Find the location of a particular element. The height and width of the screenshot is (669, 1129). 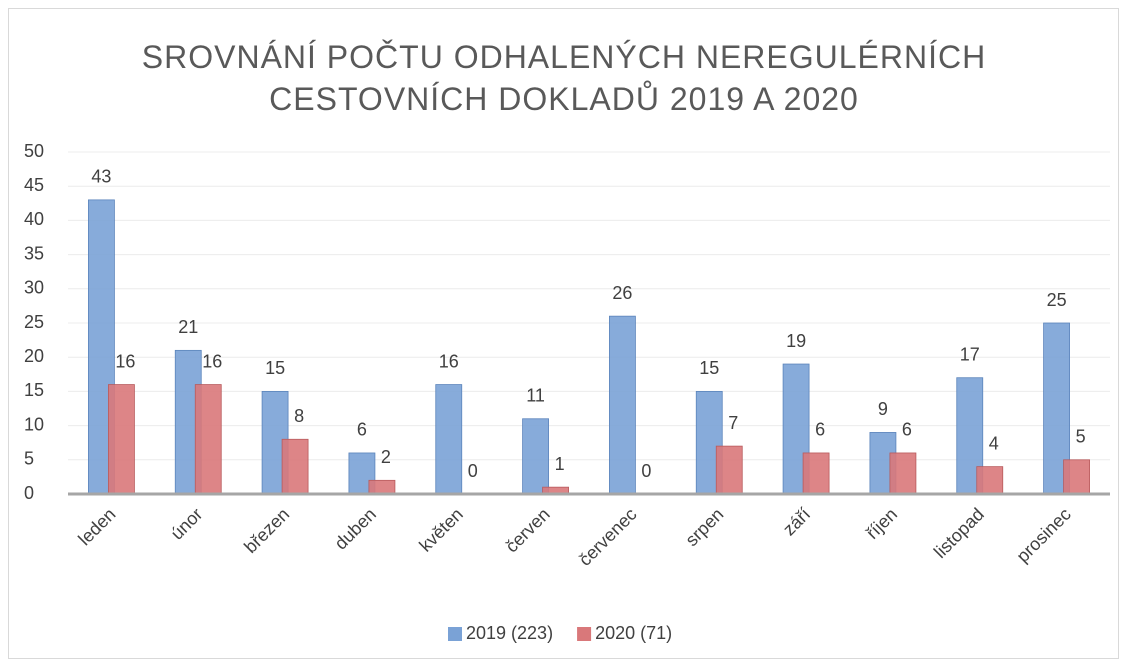

data-label: 19 is located at coordinates (796, 341).